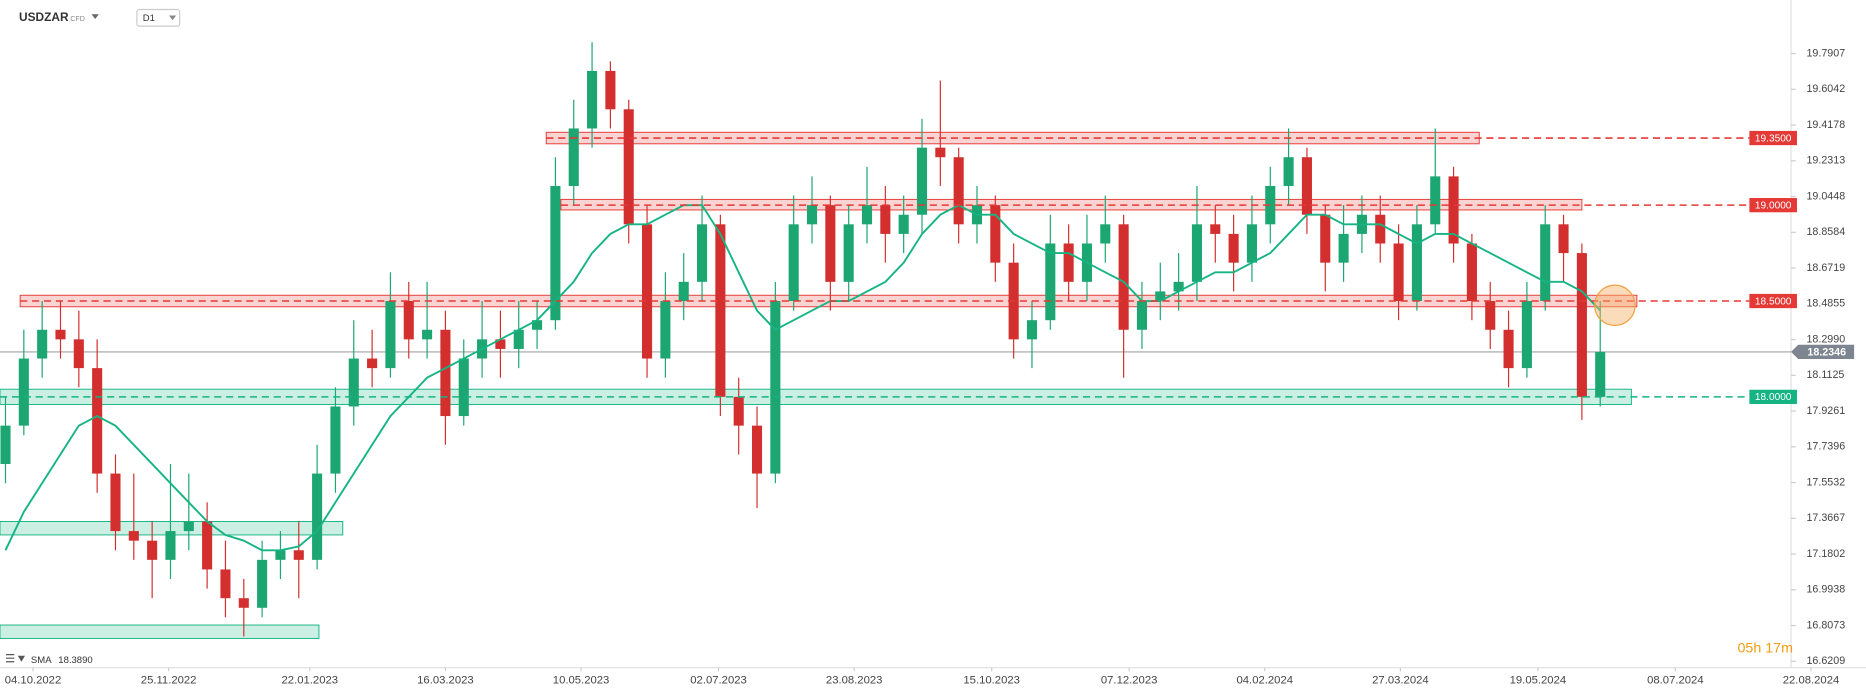 The height and width of the screenshot is (695, 1866). Describe the element at coordinates (33, 681) in the screenshot. I see `x-tick-label: 04.10.2022` at that location.